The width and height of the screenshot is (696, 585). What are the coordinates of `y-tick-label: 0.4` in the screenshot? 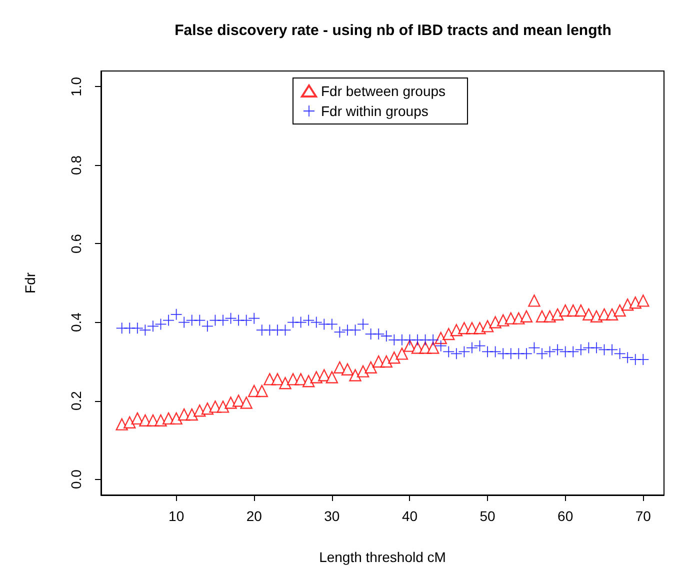 It's located at (76, 322).